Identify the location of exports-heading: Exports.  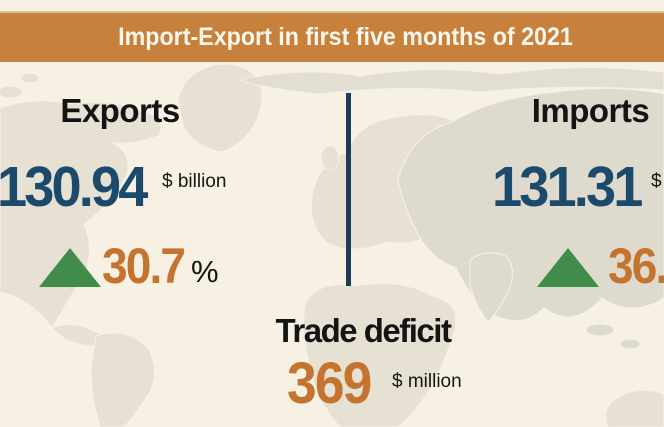
(120, 110).